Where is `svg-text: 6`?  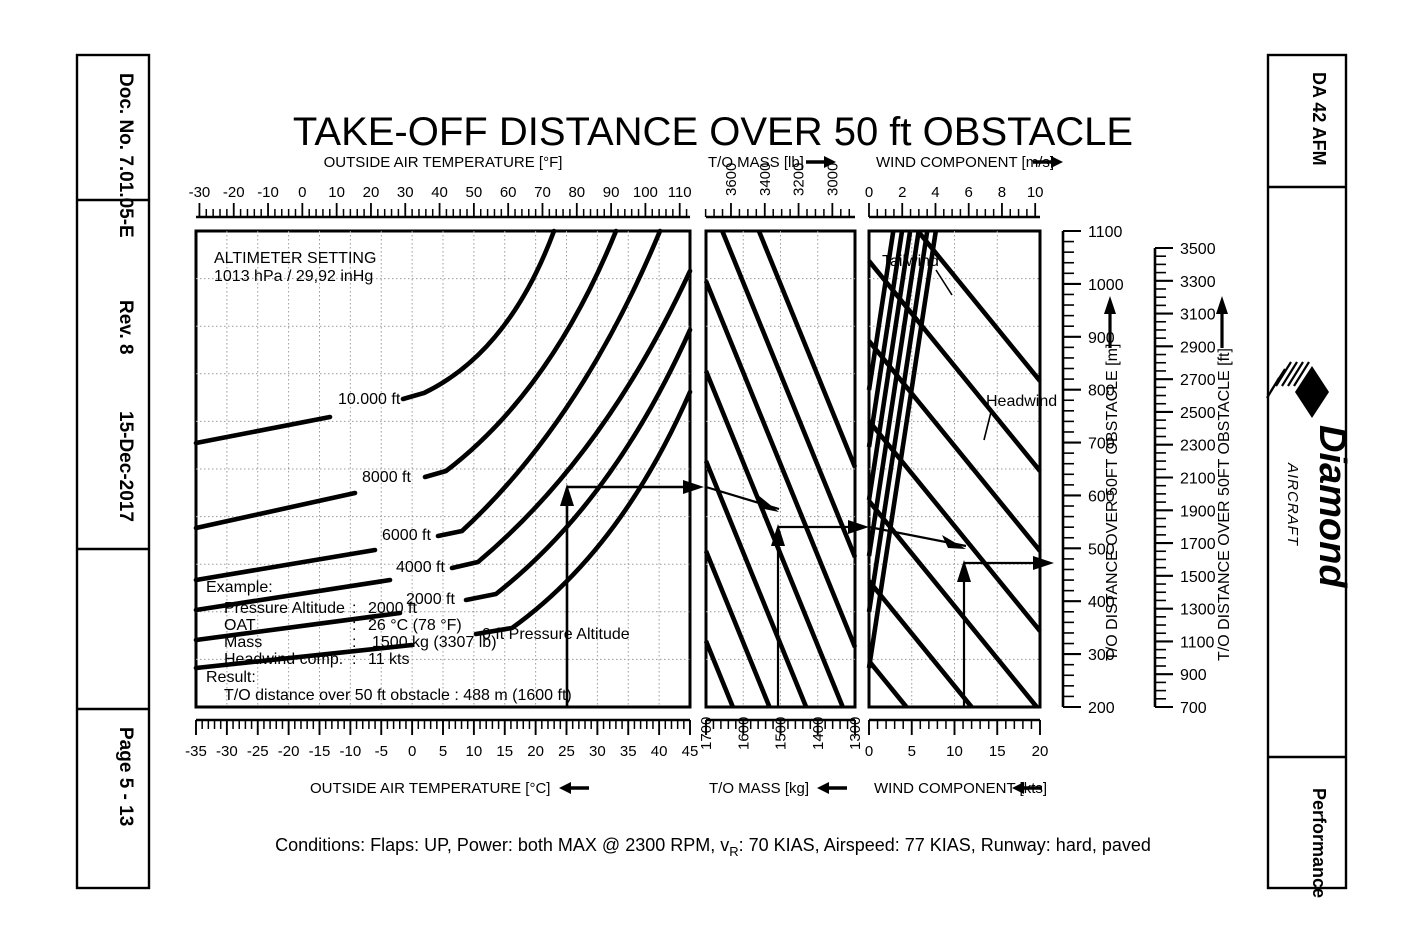
svg-text: 6 is located at coordinates (969, 192).